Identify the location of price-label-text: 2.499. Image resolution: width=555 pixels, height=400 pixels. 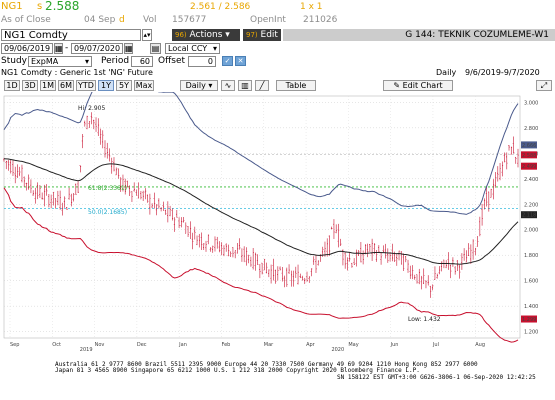
(529, 167).